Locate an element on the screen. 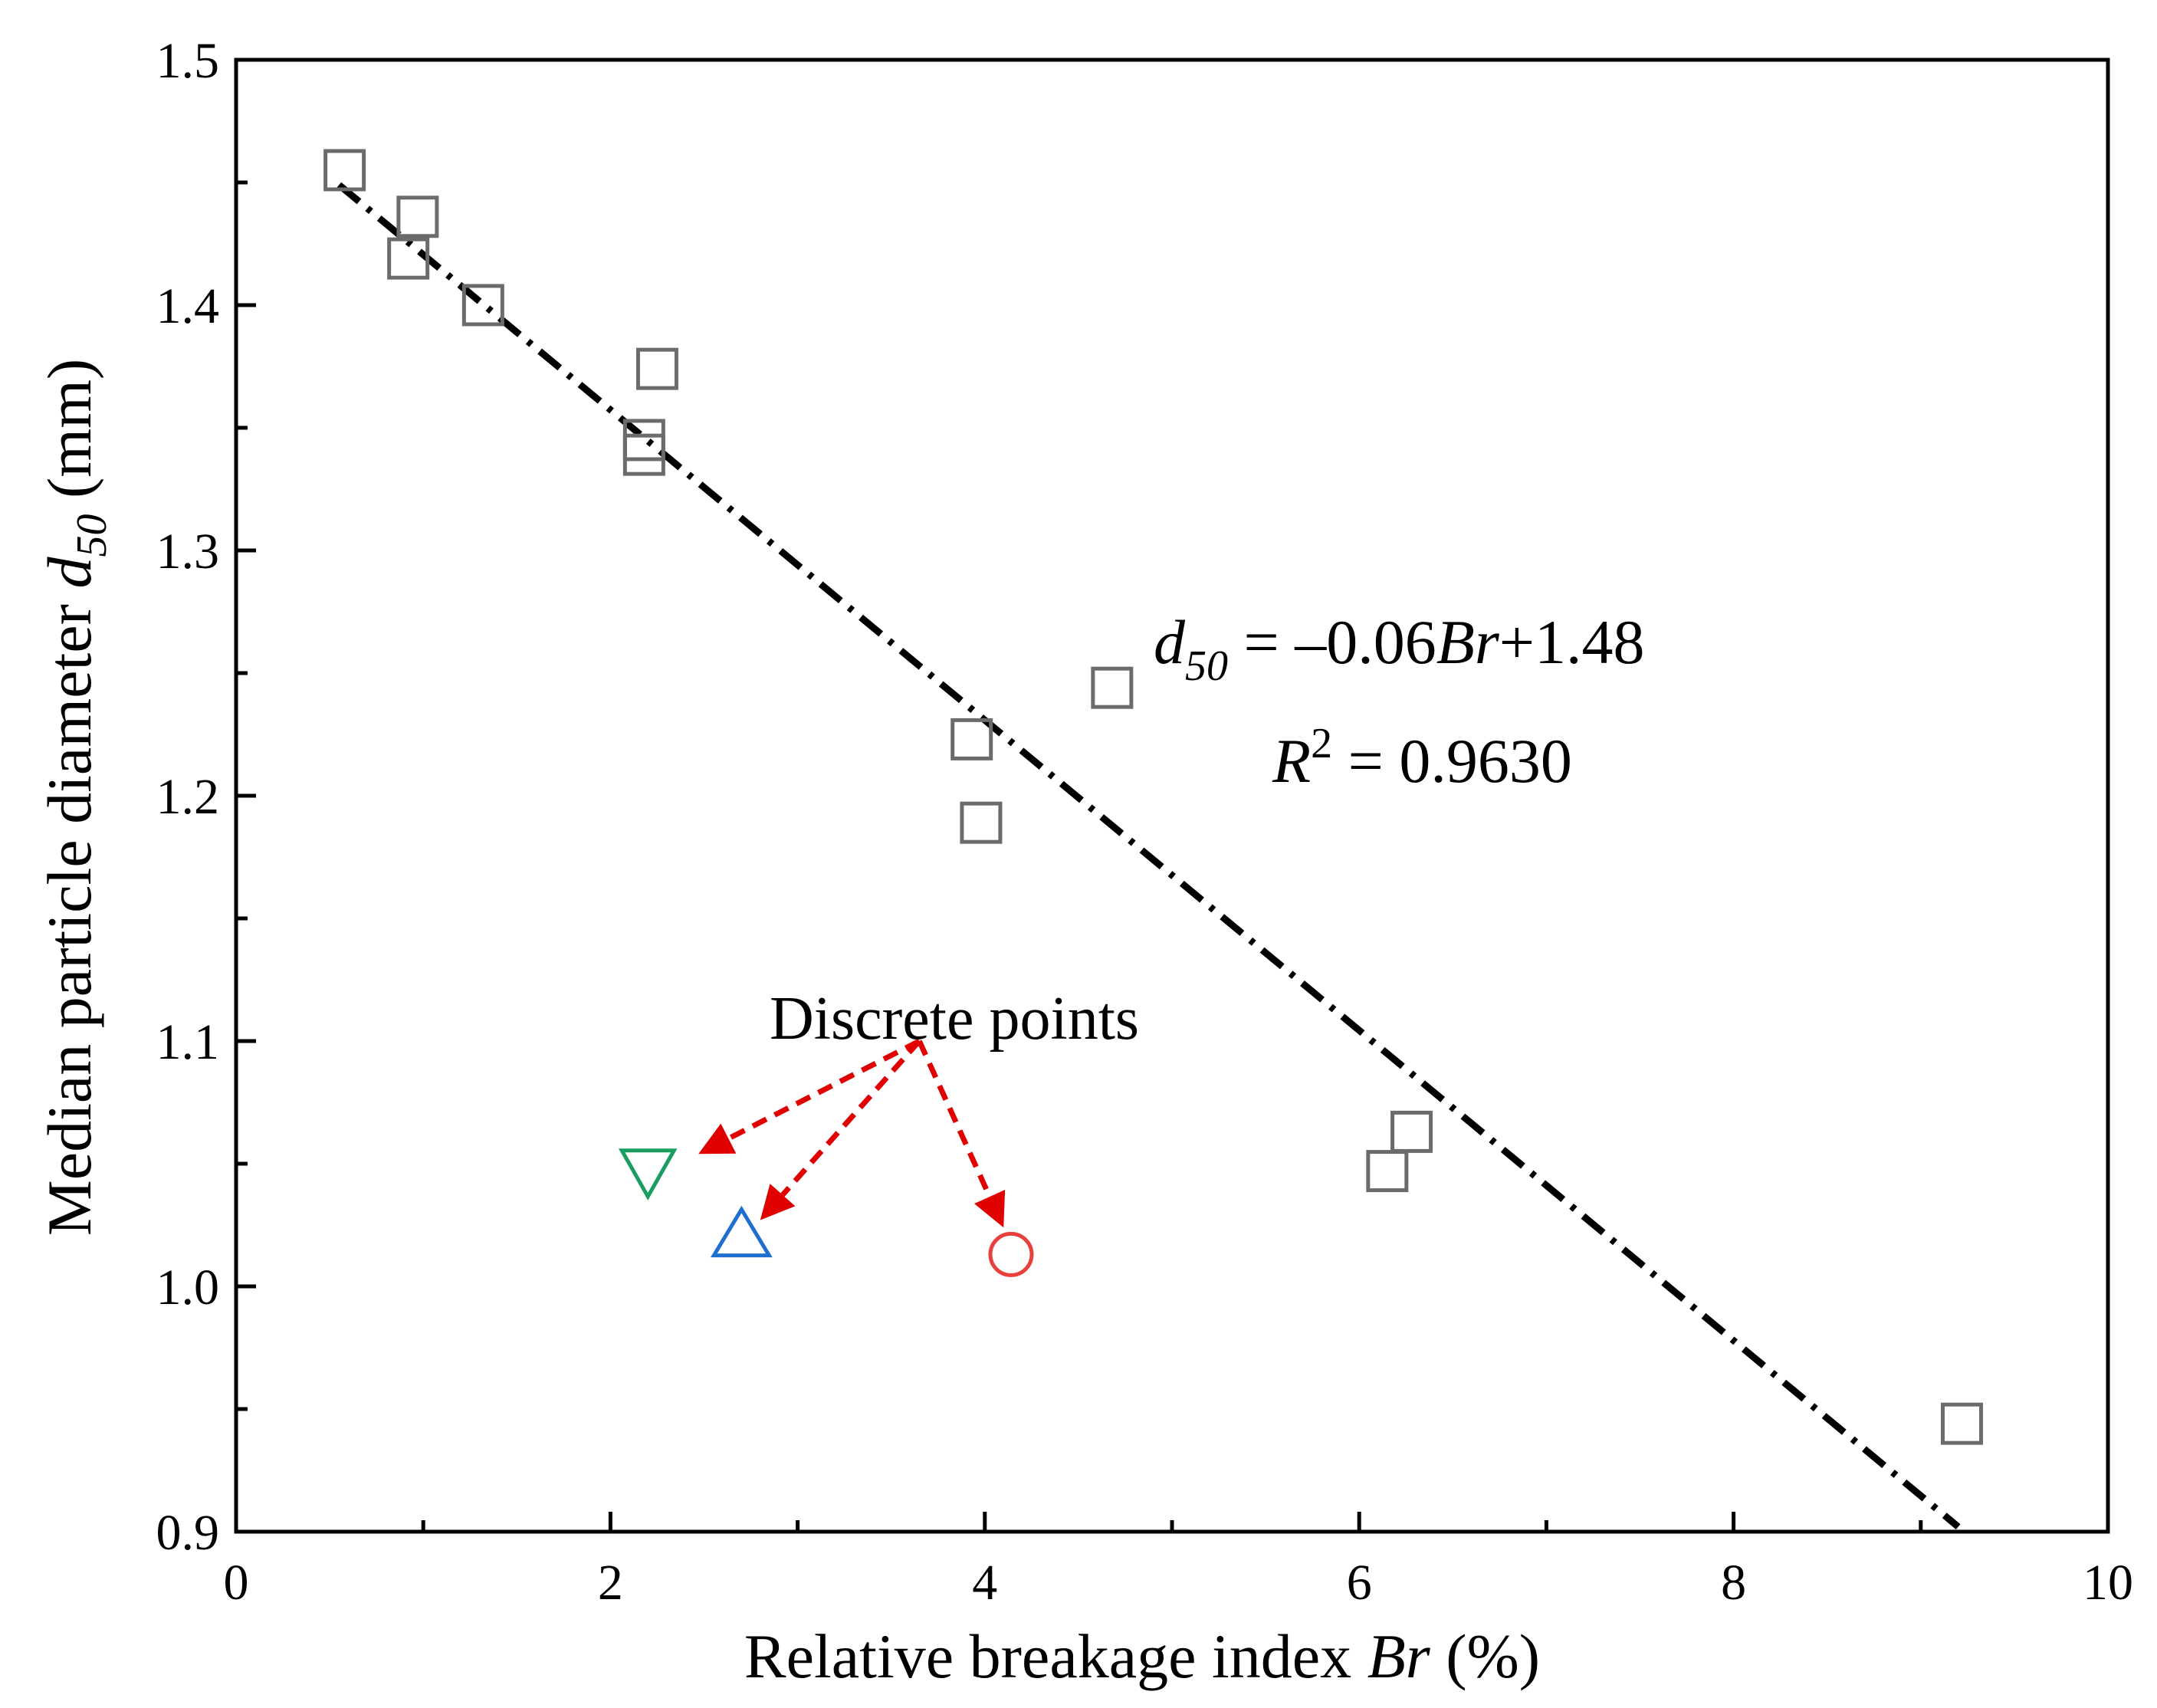  regression-equation: d50 = –0.06Br+1.48 is located at coordinates (1399, 648).